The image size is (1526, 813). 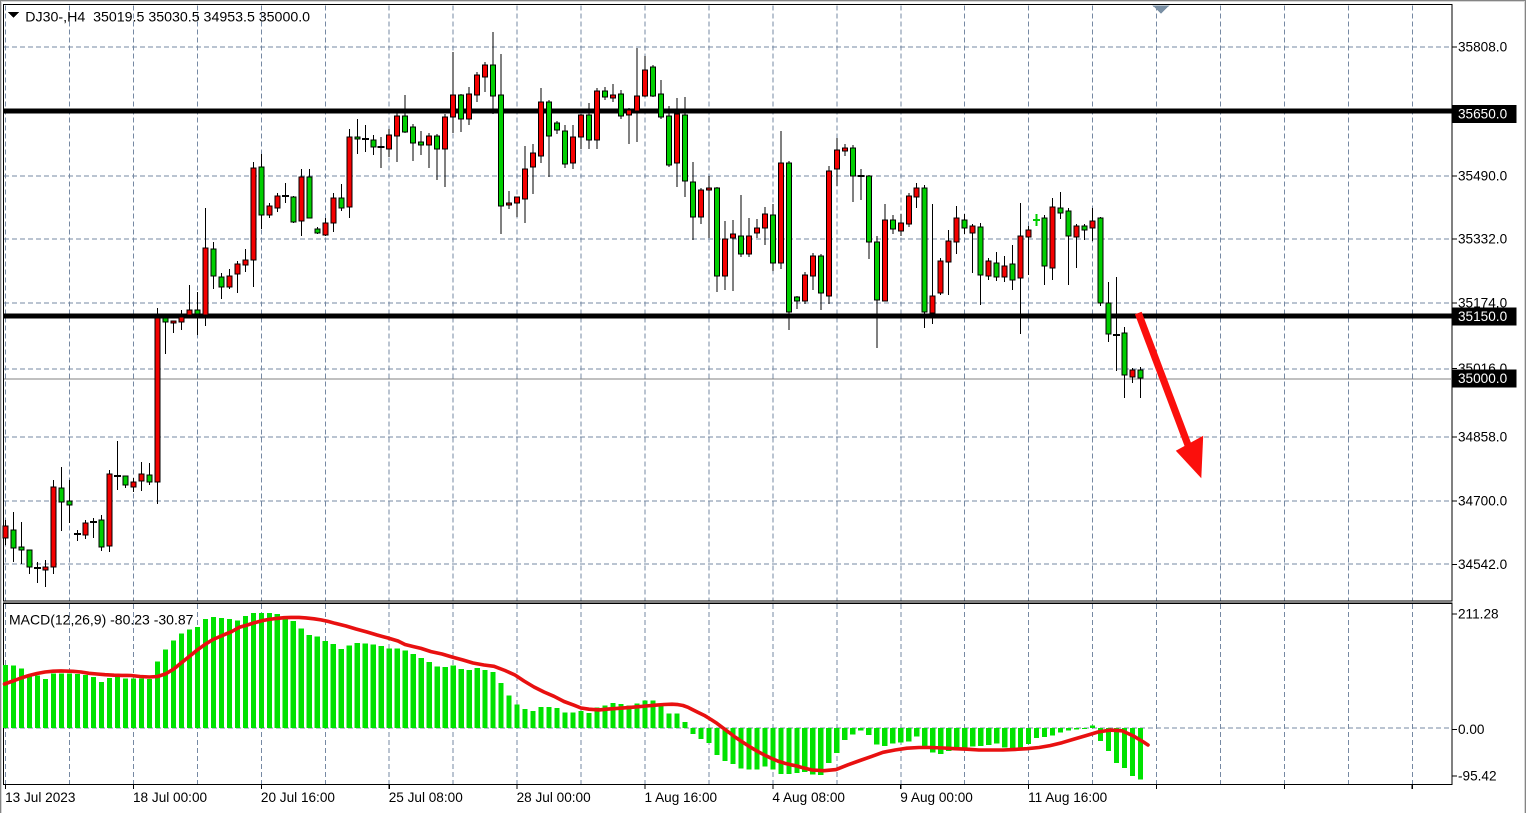 What do you see at coordinates (1471, 729) in the screenshot?
I see `svg-text: 0.00` at bounding box center [1471, 729].